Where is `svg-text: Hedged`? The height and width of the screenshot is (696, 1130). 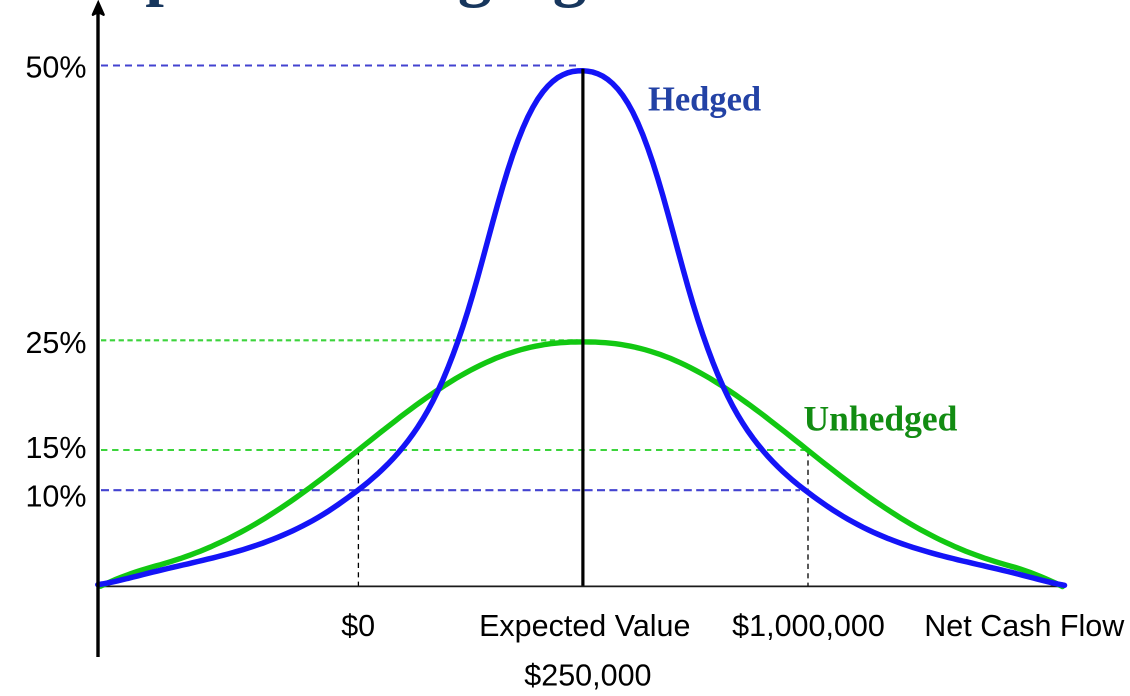 svg-text: Hedged is located at coordinates (704, 99).